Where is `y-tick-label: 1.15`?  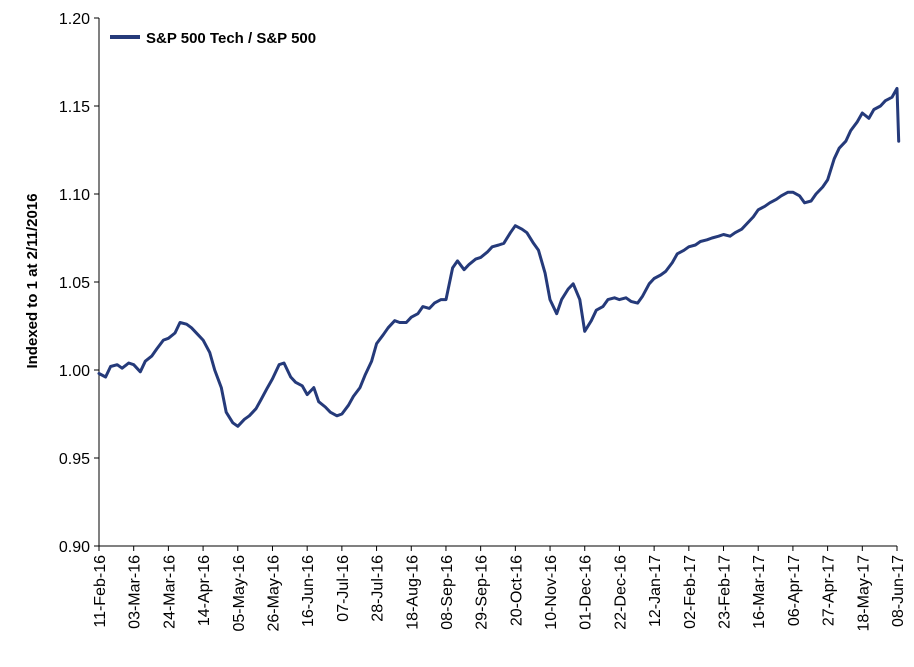 y-tick-label: 1.15 is located at coordinates (74, 107).